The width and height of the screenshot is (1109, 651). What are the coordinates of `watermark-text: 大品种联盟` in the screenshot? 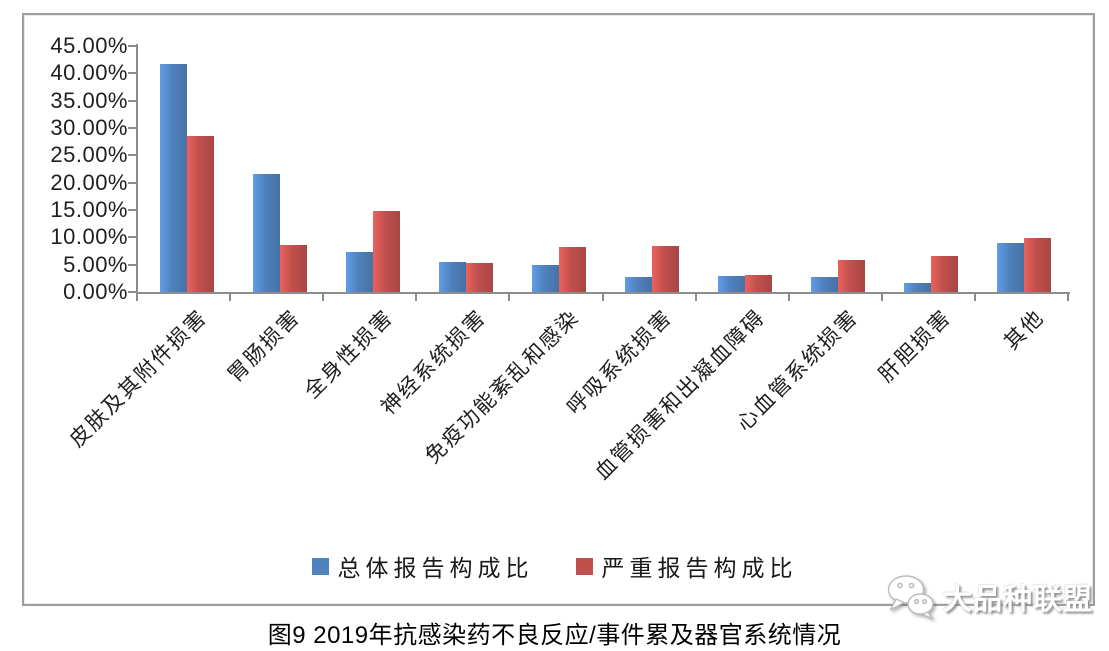 It's located at (1017, 599).